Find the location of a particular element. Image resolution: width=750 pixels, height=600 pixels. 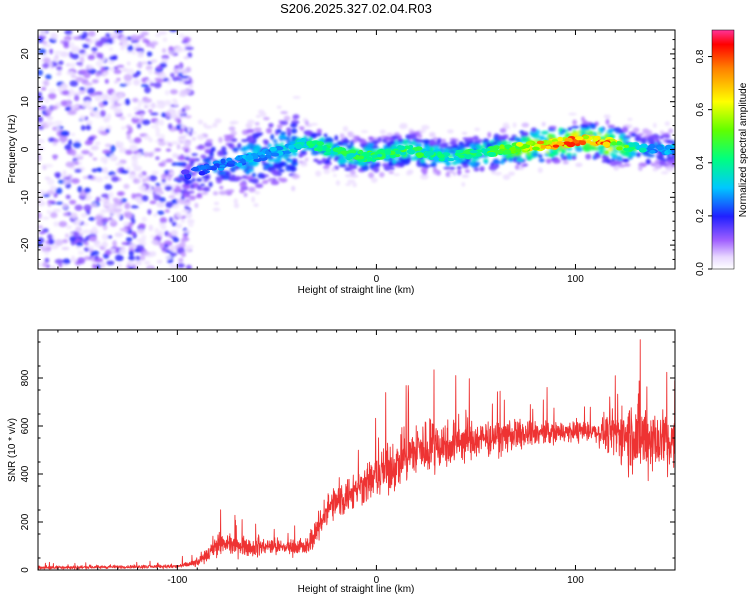

x-tick-label: 0 is located at coordinates (377, 279).